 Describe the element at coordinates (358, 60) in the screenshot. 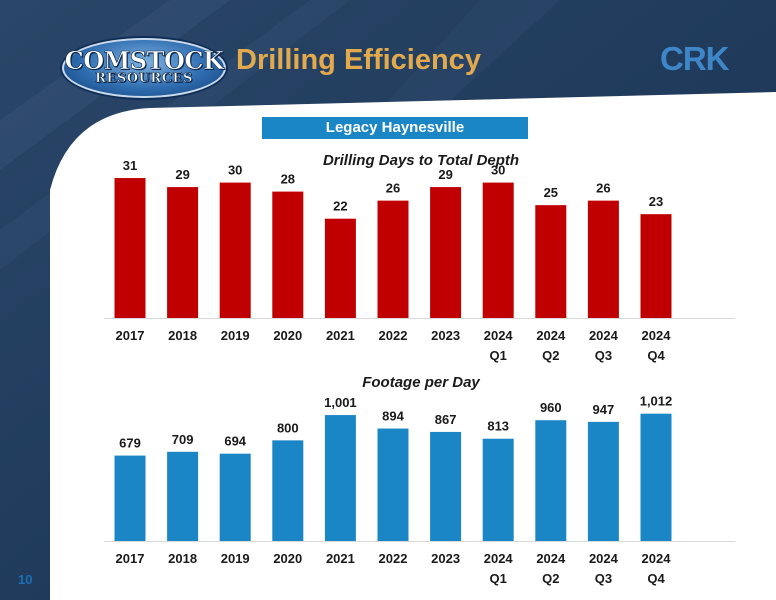

I see `page-title: Drilling Efficiency` at that location.